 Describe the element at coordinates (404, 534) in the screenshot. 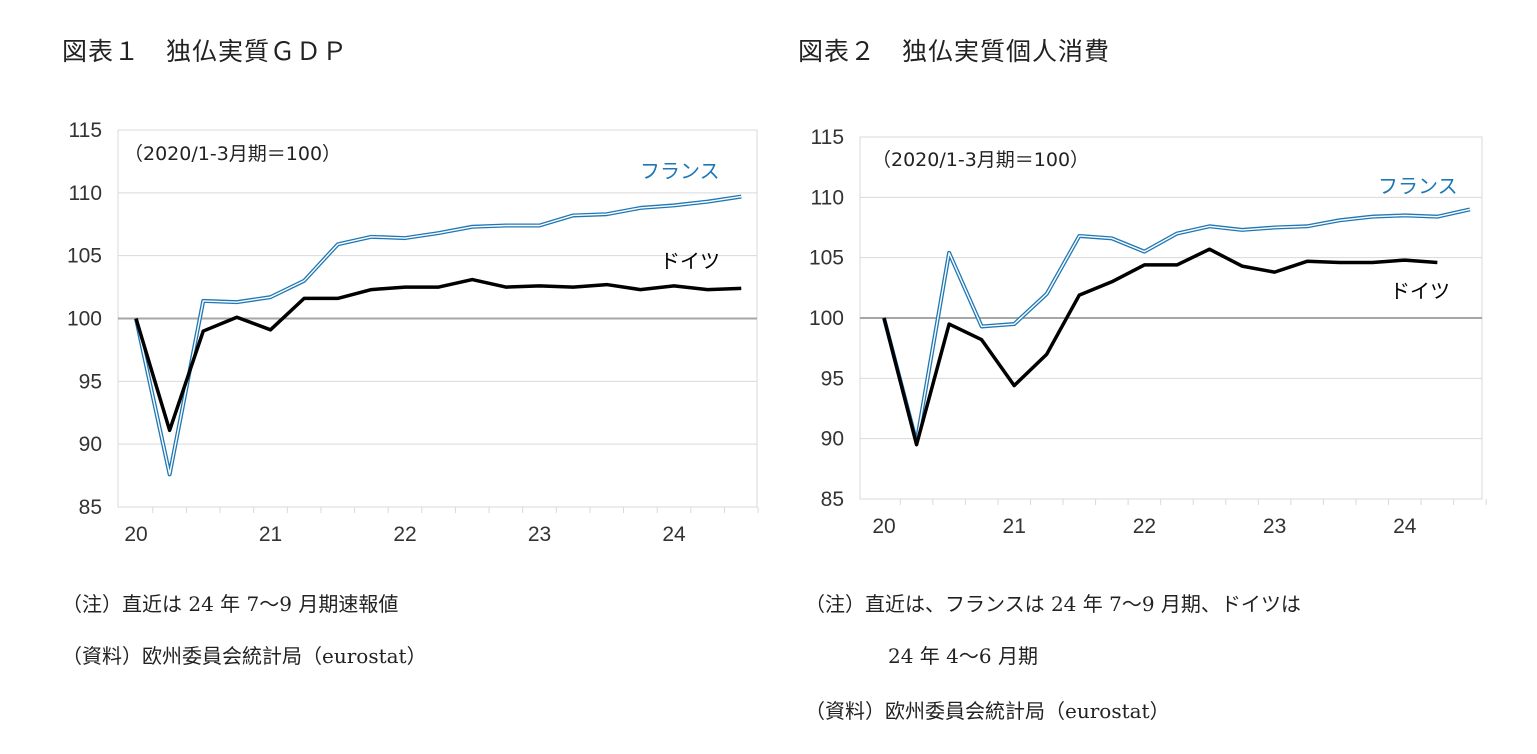

I see `chart1-xtick: 22` at that location.